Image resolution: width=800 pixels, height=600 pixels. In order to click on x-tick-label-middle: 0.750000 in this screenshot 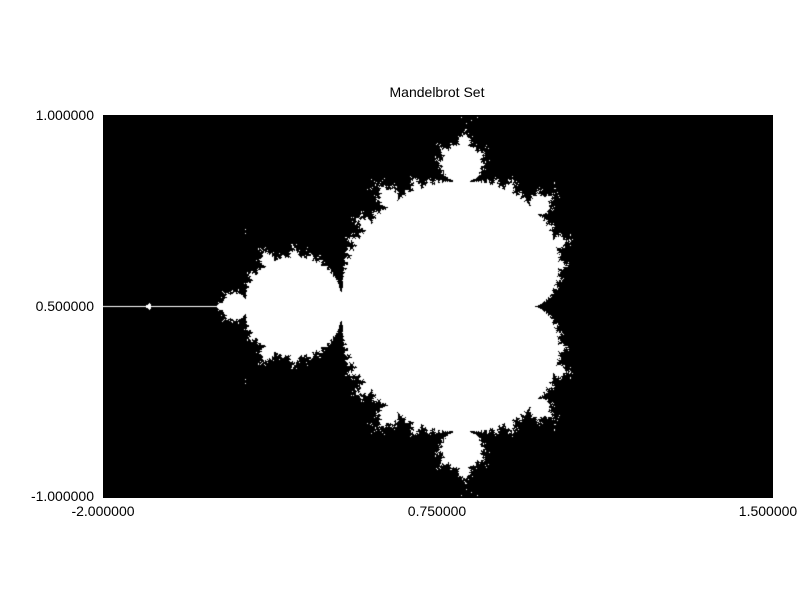, I will do `click(437, 511)`.